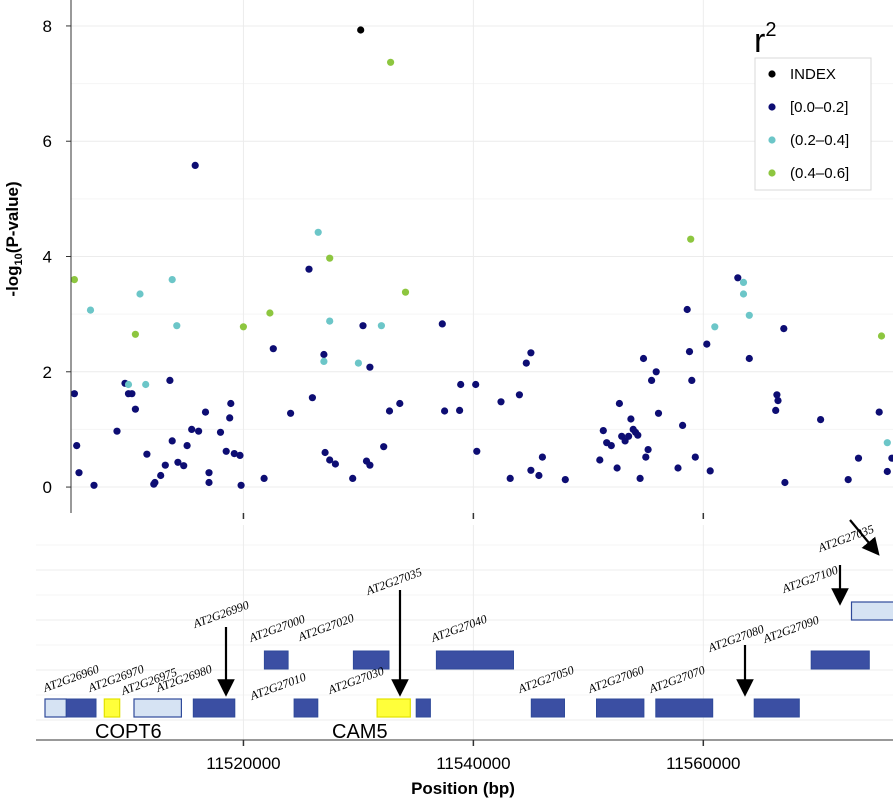 This screenshot has height=800, width=893. Describe the element at coordinates (864, 537) in the screenshot. I see `gene-arrow` at that location.